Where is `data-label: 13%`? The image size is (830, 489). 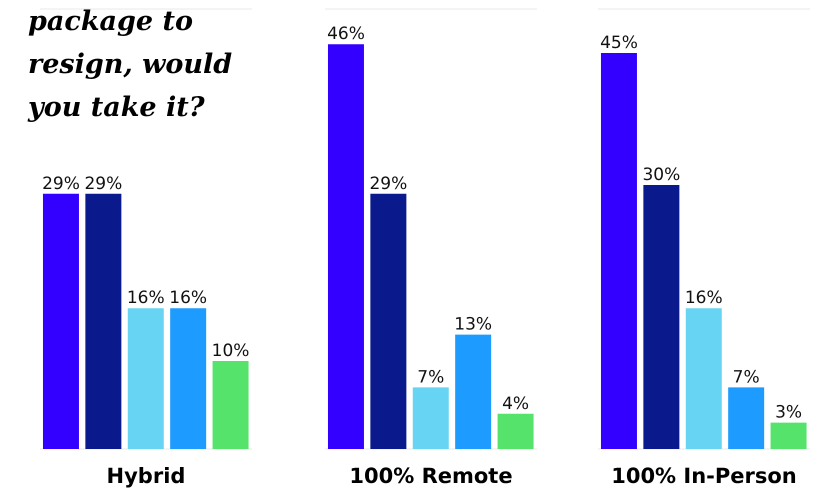
data-label: 13% is located at coordinates (473, 324).